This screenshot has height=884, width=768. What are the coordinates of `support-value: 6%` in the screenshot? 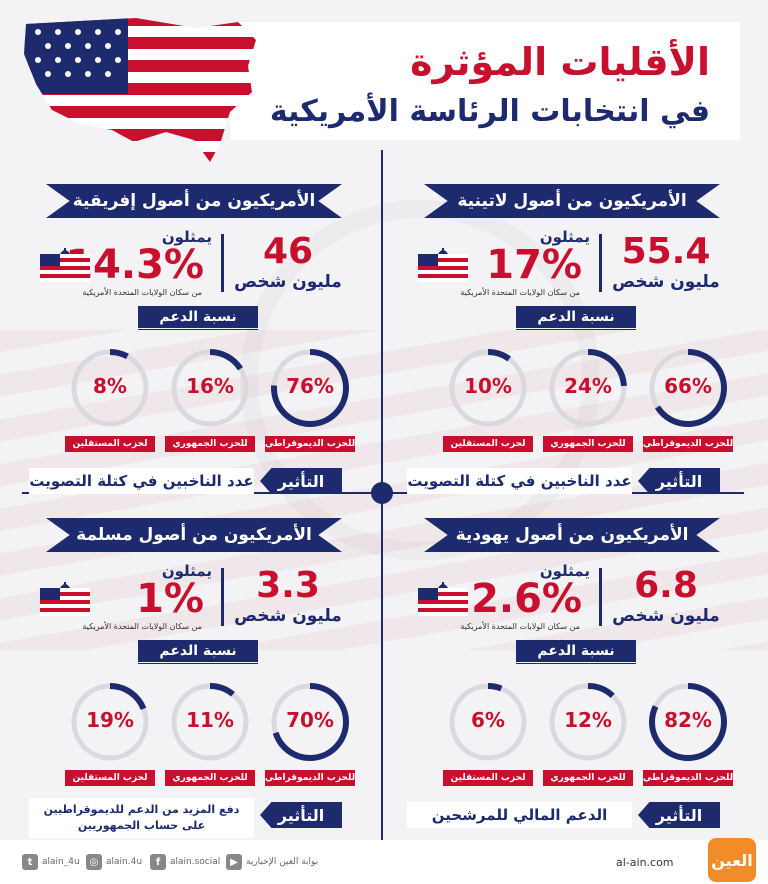 It's located at (488, 720).